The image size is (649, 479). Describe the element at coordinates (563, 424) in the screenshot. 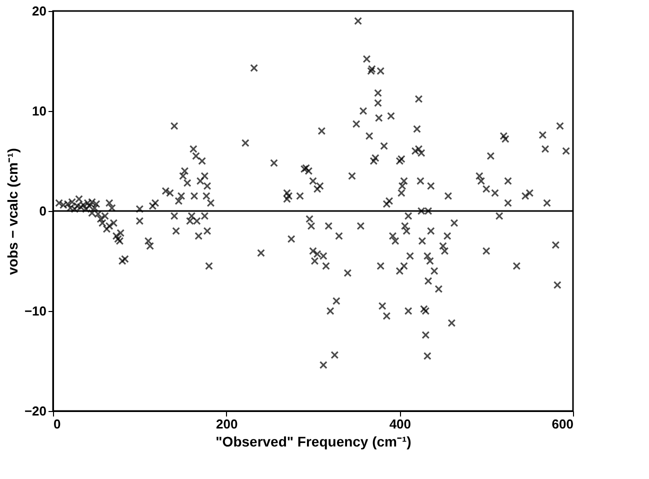

I see `x-tick-label: 600` at that location.